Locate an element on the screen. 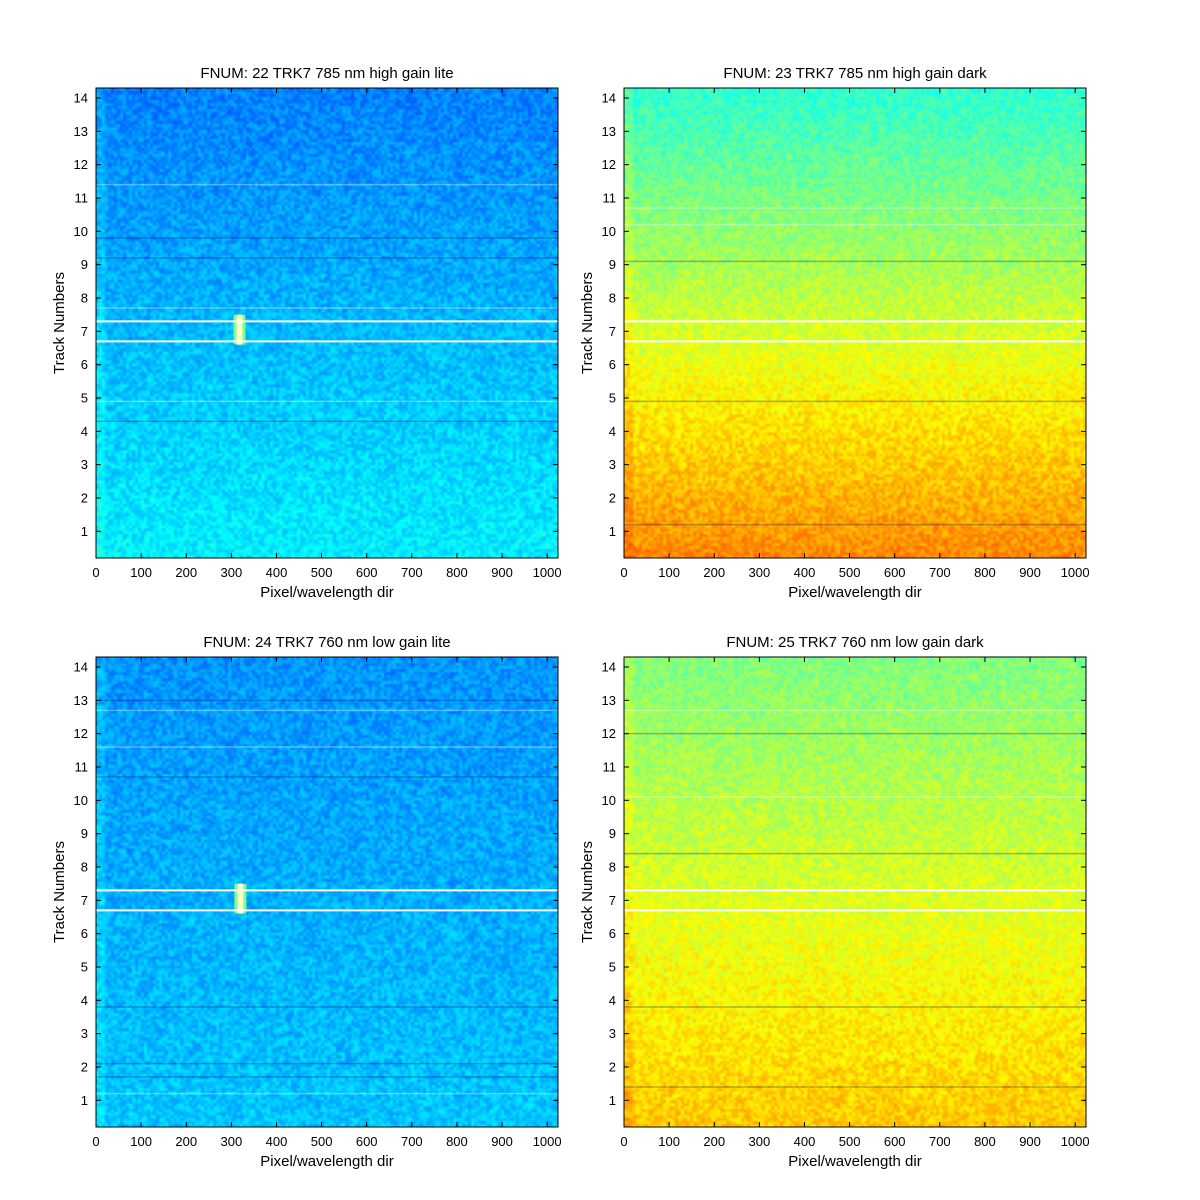  panel-title: FNUM: 24 TRK7 760 nm low gain lite is located at coordinates (326, 642).